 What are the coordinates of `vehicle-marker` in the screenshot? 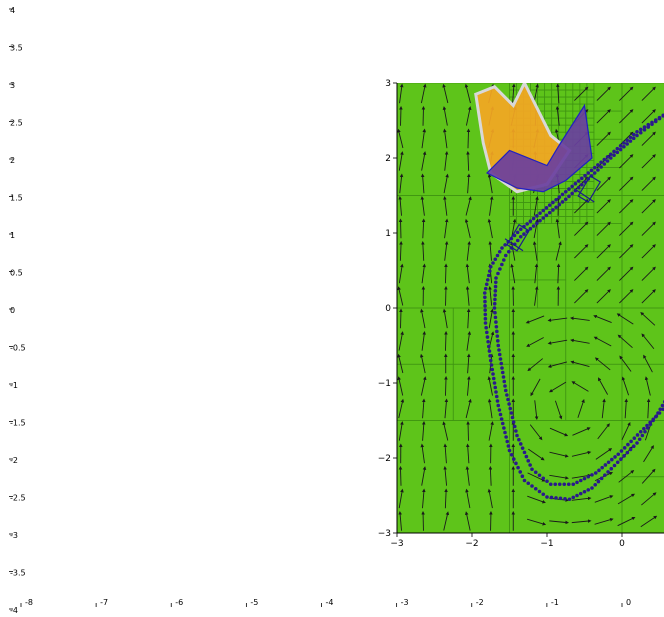 It's located at (588, 189).